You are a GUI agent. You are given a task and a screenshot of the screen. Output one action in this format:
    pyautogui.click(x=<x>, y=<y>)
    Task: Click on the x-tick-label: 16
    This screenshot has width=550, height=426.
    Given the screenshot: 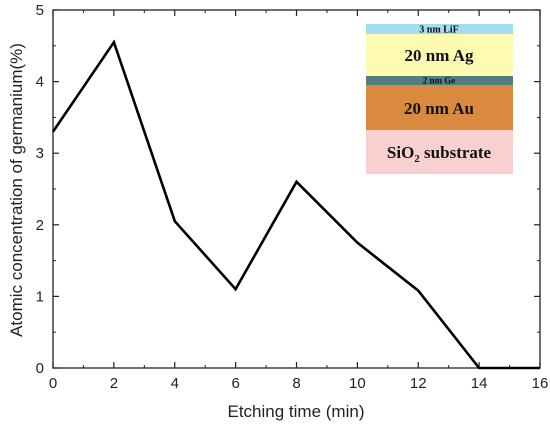 What is the action you would take?
    pyautogui.click(x=540, y=383)
    